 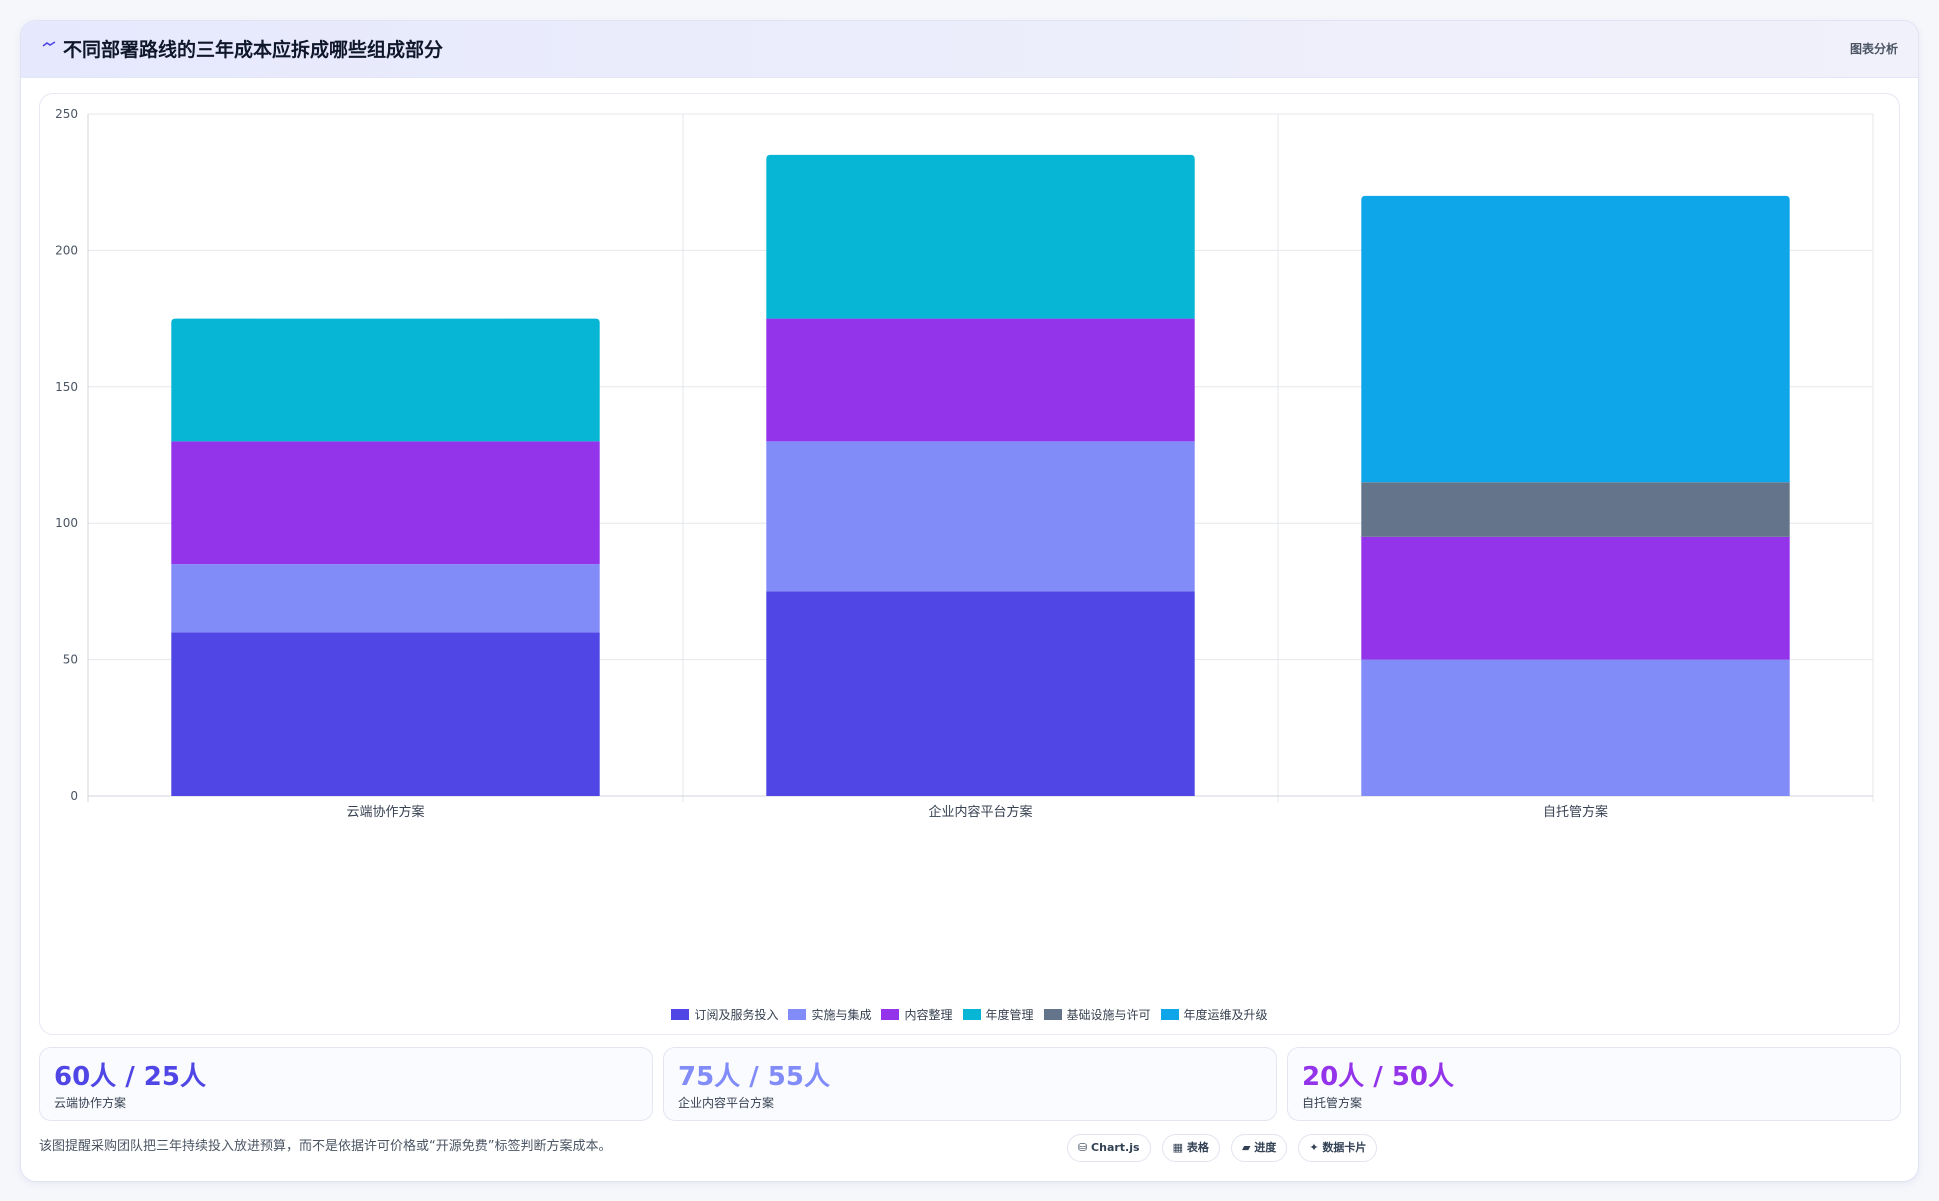 What do you see at coordinates (970, 1084) in the screenshot?
I see `stat-card-enterprise: 75人 / 55人 企业内容平台方案` at bounding box center [970, 1084].